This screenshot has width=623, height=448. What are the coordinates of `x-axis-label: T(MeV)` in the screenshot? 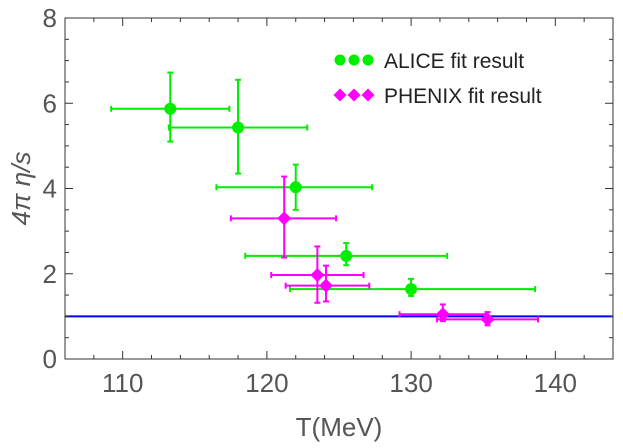 It's located at (339, 427).